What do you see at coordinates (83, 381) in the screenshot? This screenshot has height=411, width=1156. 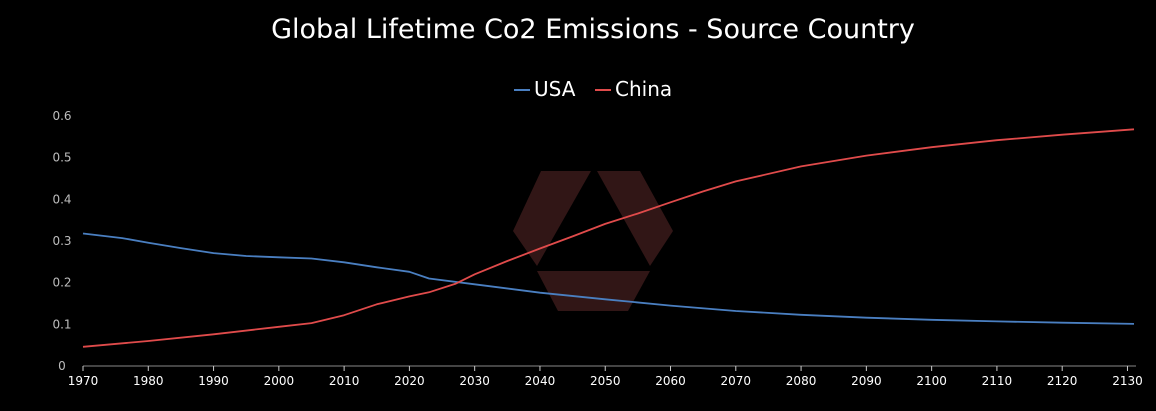 I see `x-tick-label: 1970` at bounding box center [83, 381].